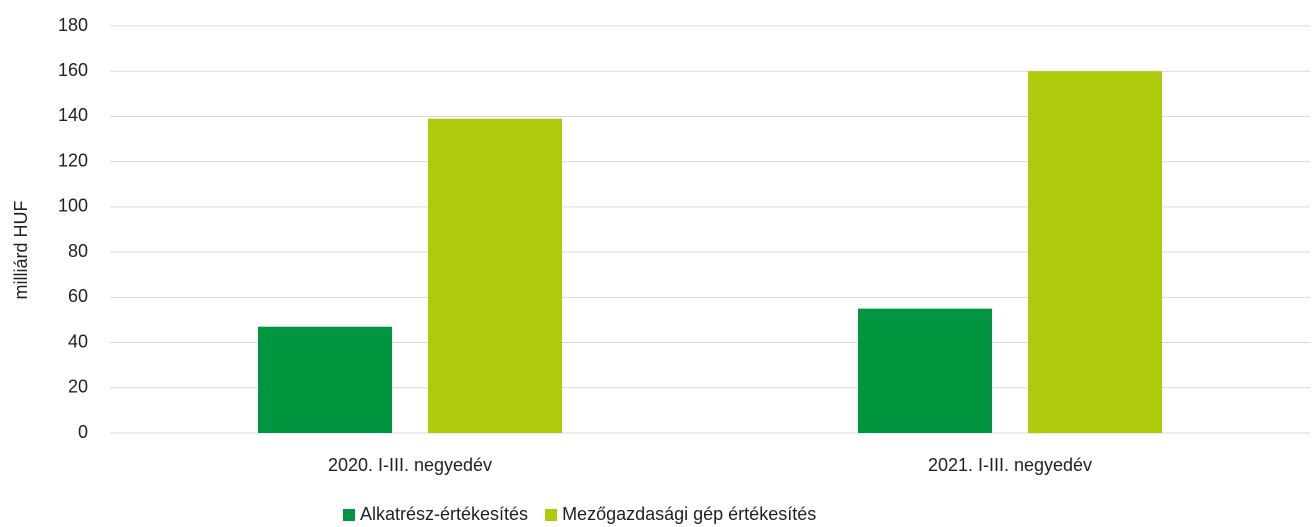 This screenshot has height=527, width=1312. Describe the element at coordinates (78, 296) in the screenshot. I see `y-tick-label: 60` at that location.